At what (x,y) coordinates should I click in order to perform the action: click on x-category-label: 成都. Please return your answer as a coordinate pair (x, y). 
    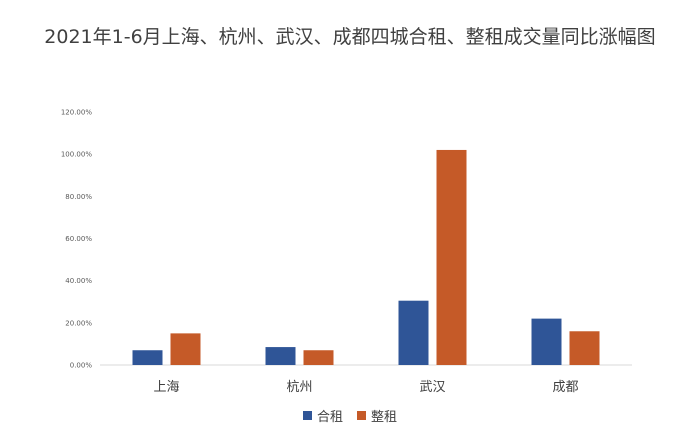
    Looking at the image, I should click on (565, 387).